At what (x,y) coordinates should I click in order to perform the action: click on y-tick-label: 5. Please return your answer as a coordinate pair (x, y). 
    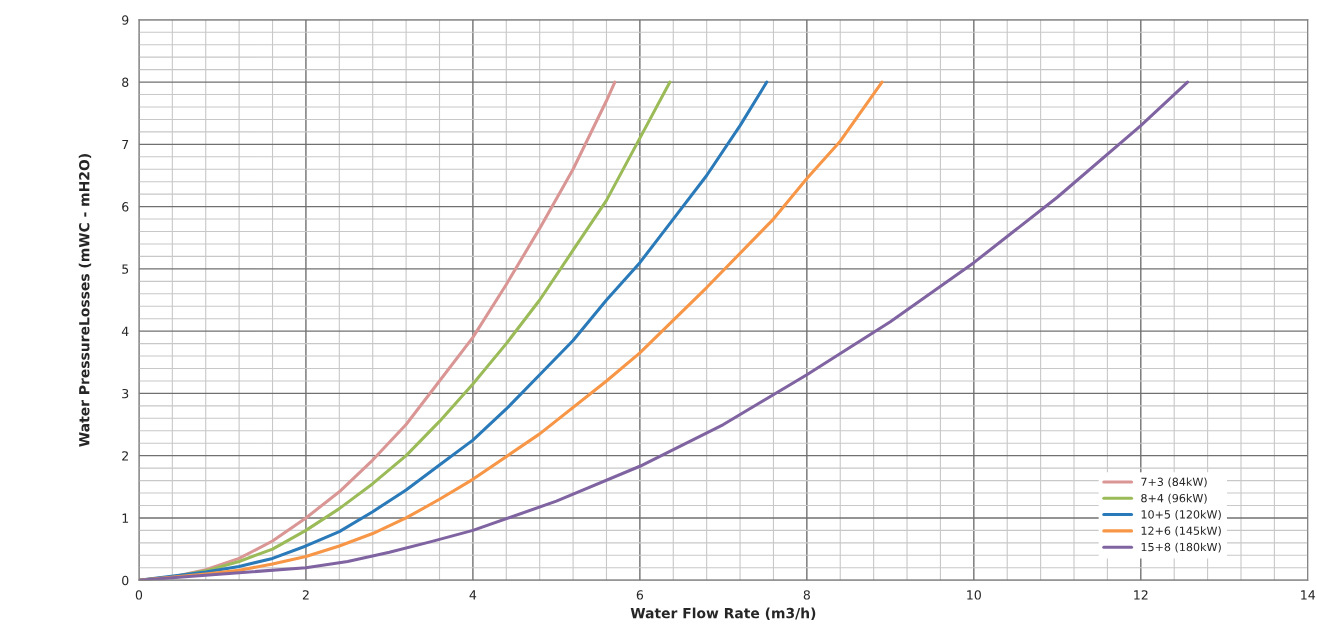
    Looking at the image, I should click on (125, 269).